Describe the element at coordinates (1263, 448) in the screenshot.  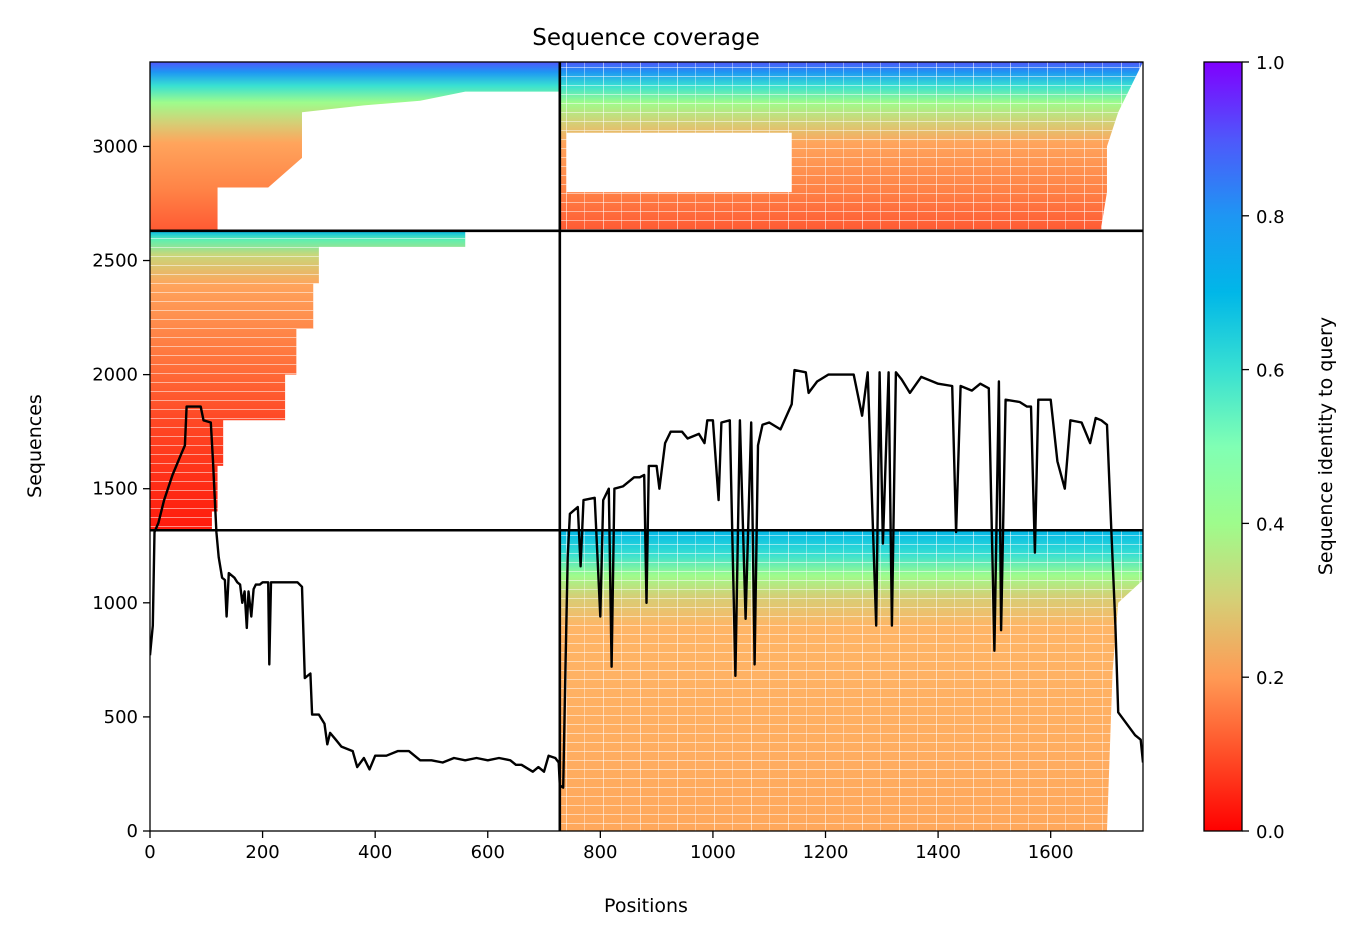
I see `colorbar-ticks: 0.0 0.2 0.4 0.6 0.8 1.0` at that location.